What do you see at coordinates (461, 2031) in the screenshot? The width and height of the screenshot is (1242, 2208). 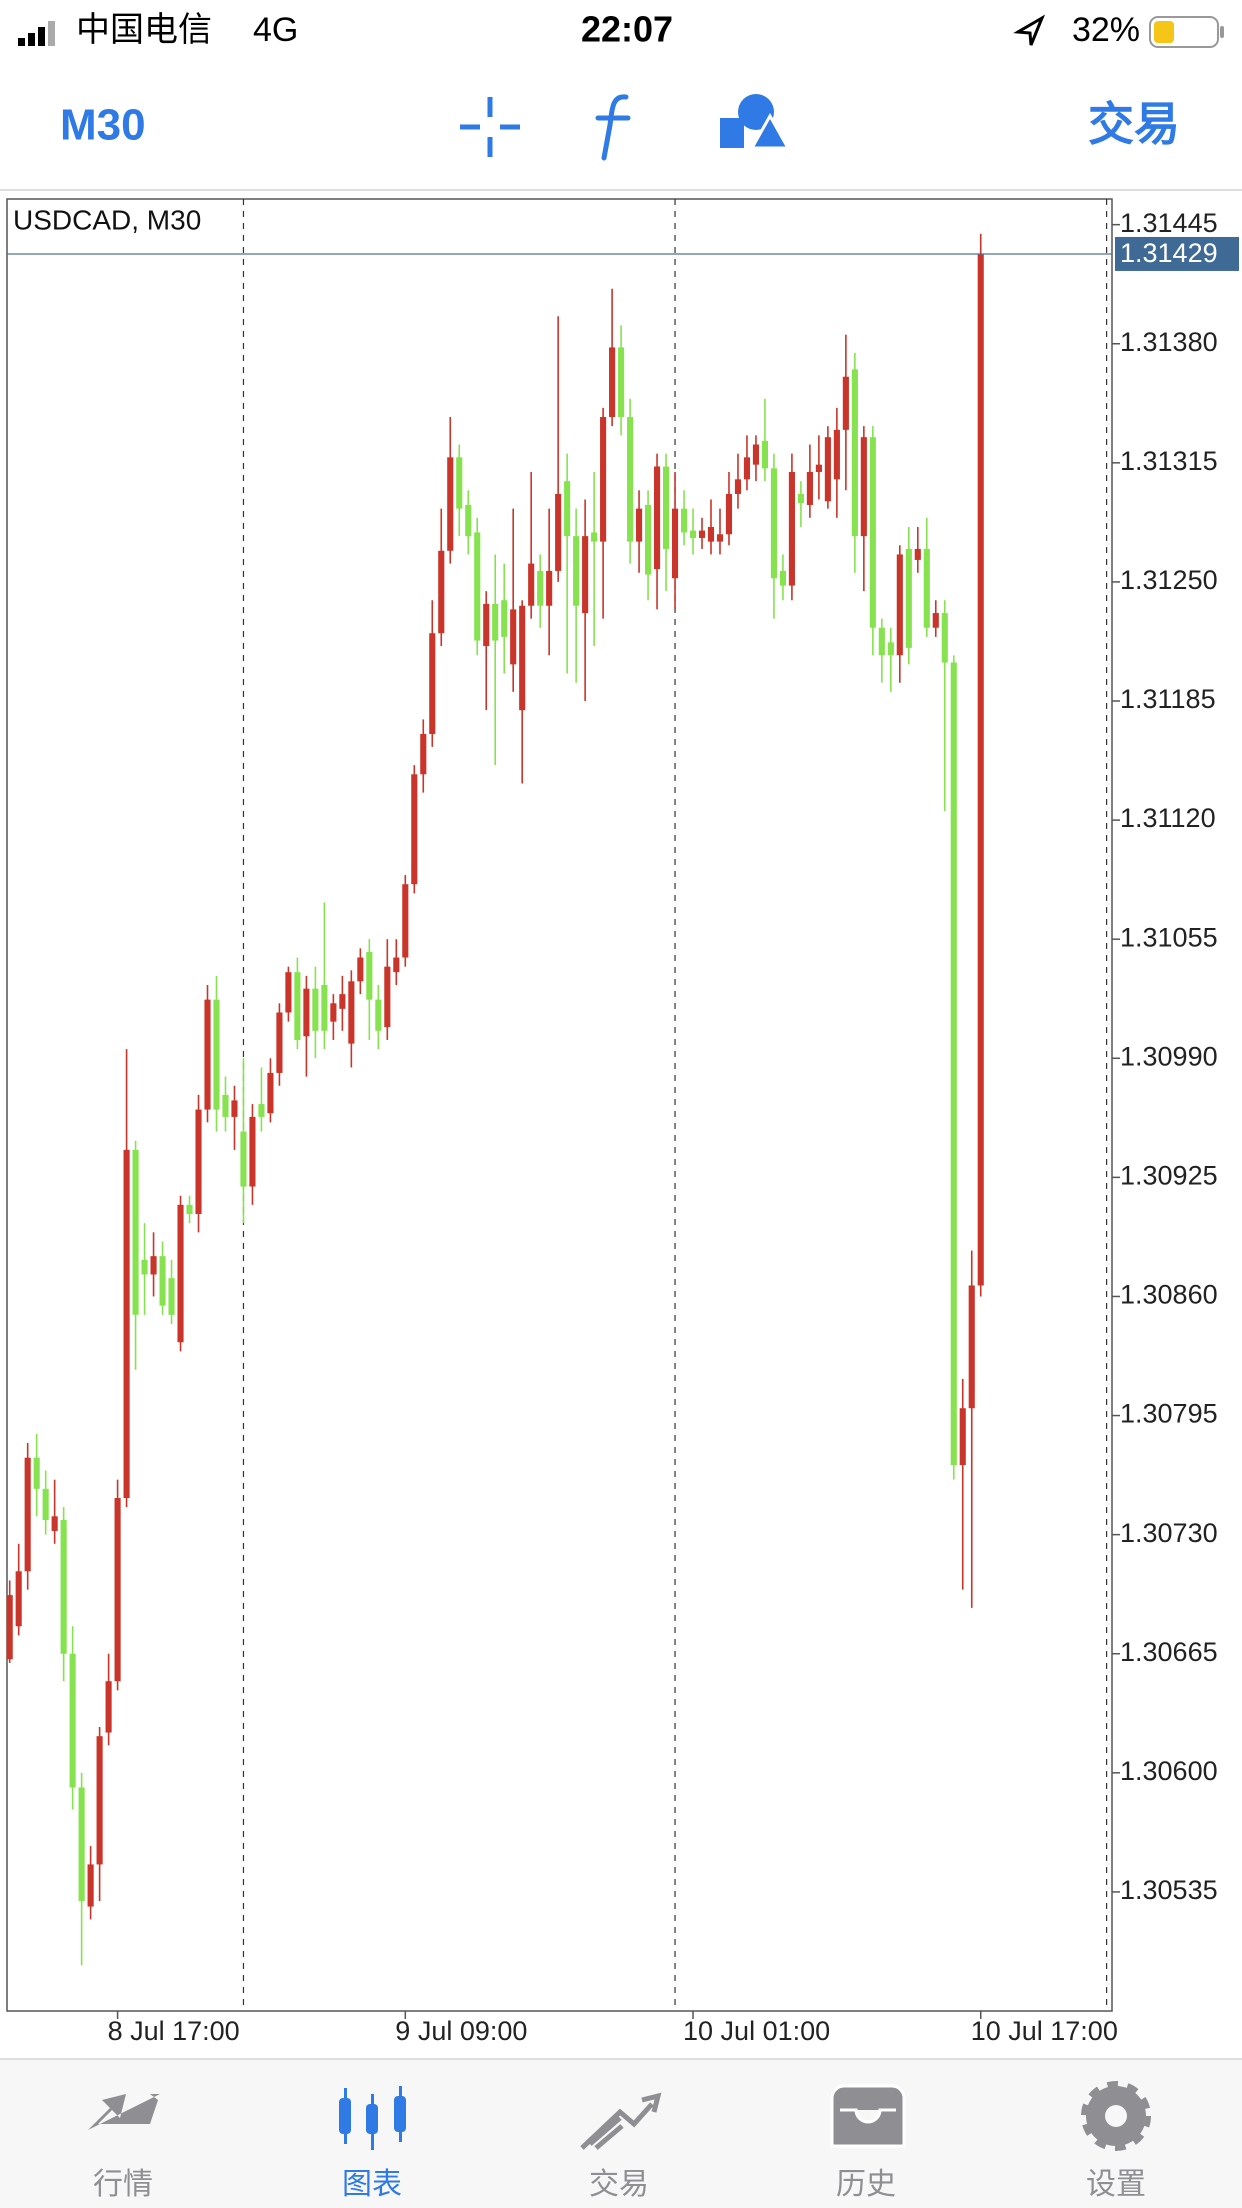 I see `x-tick-label: 9 Jul 09:00` at bounding box center [461, 2031].